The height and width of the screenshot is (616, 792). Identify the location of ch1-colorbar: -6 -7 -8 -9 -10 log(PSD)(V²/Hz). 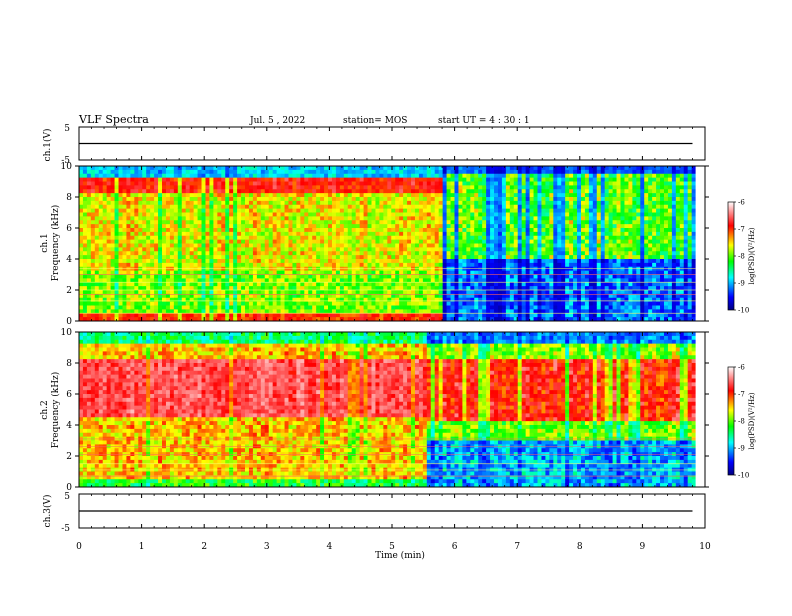
(742, 257).